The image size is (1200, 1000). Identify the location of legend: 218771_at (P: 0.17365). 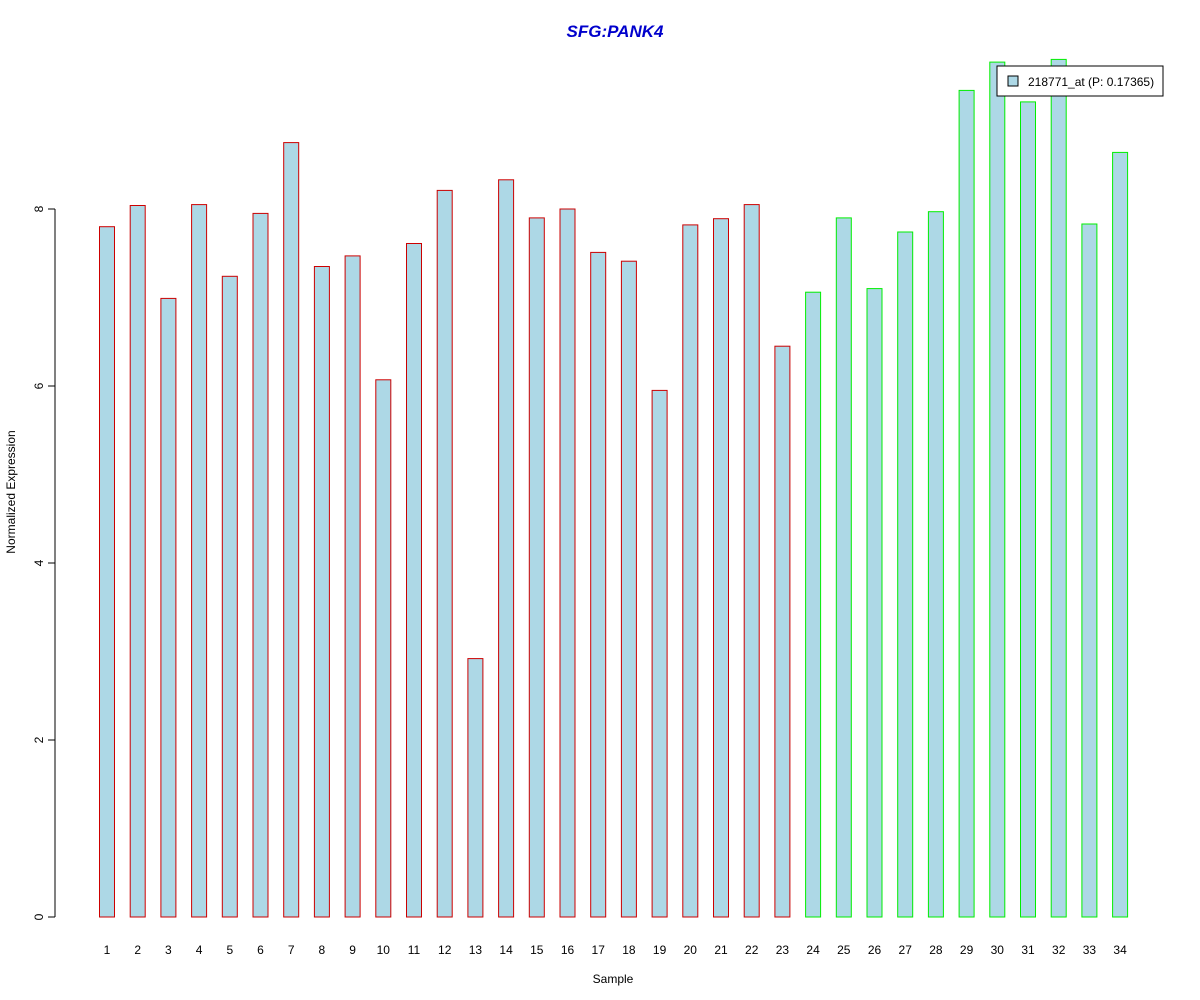
(1080, 81).